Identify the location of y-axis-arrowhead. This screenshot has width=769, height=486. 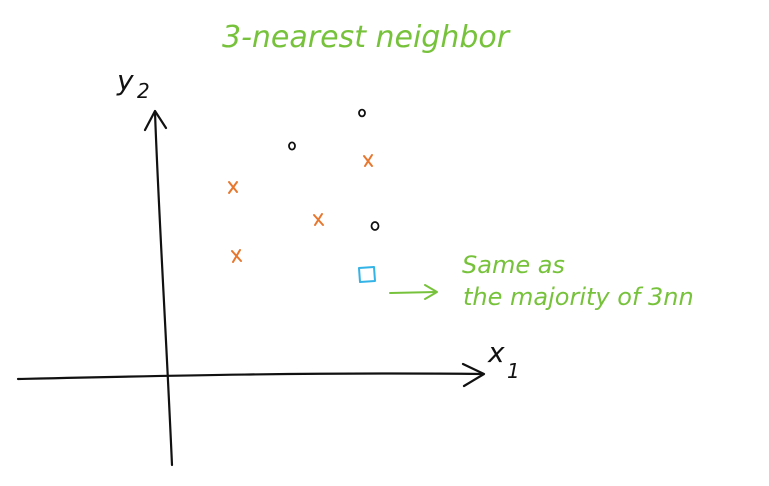
(155, 120).